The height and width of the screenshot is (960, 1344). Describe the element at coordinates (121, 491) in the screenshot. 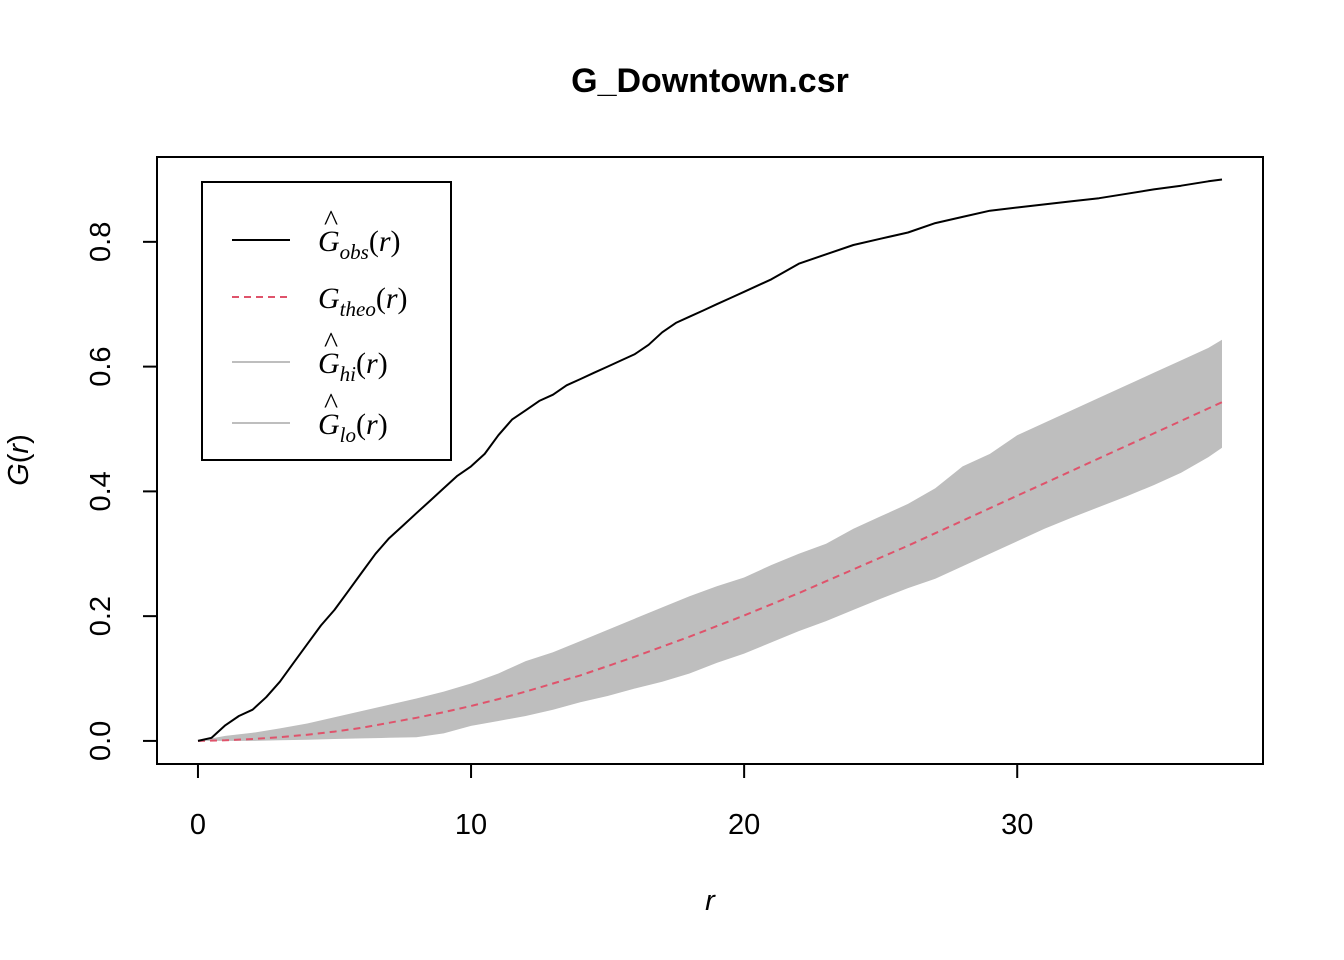

I see `y-axis: 0.0 0.2 0.4 0.6 0.8` at that location.